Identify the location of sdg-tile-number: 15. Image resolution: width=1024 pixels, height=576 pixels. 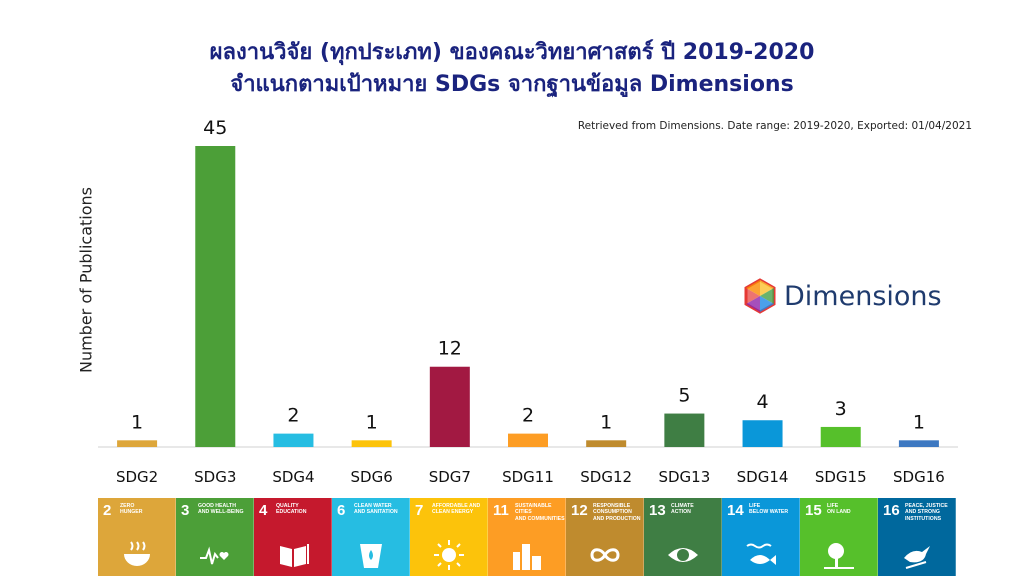
(813, 510).